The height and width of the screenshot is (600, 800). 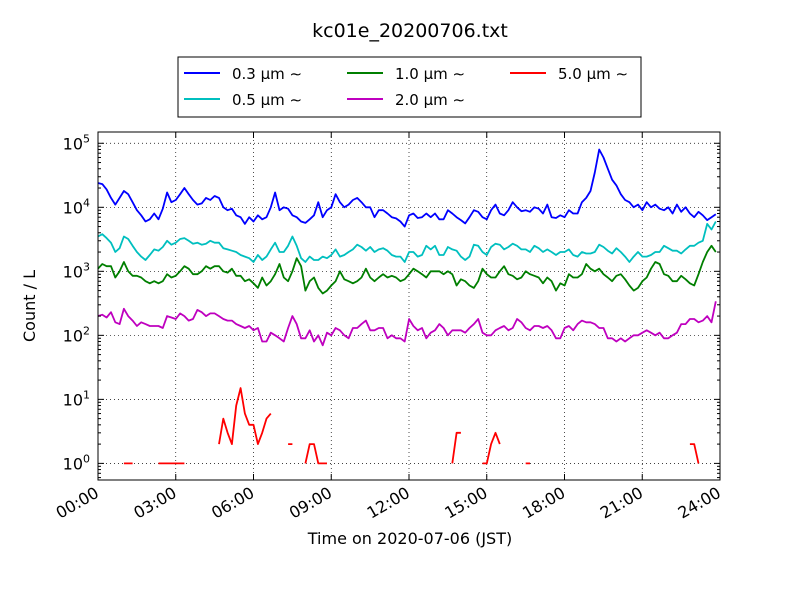 I want to click on y-tick-label: 10⁰, so click(x=76, y=462).